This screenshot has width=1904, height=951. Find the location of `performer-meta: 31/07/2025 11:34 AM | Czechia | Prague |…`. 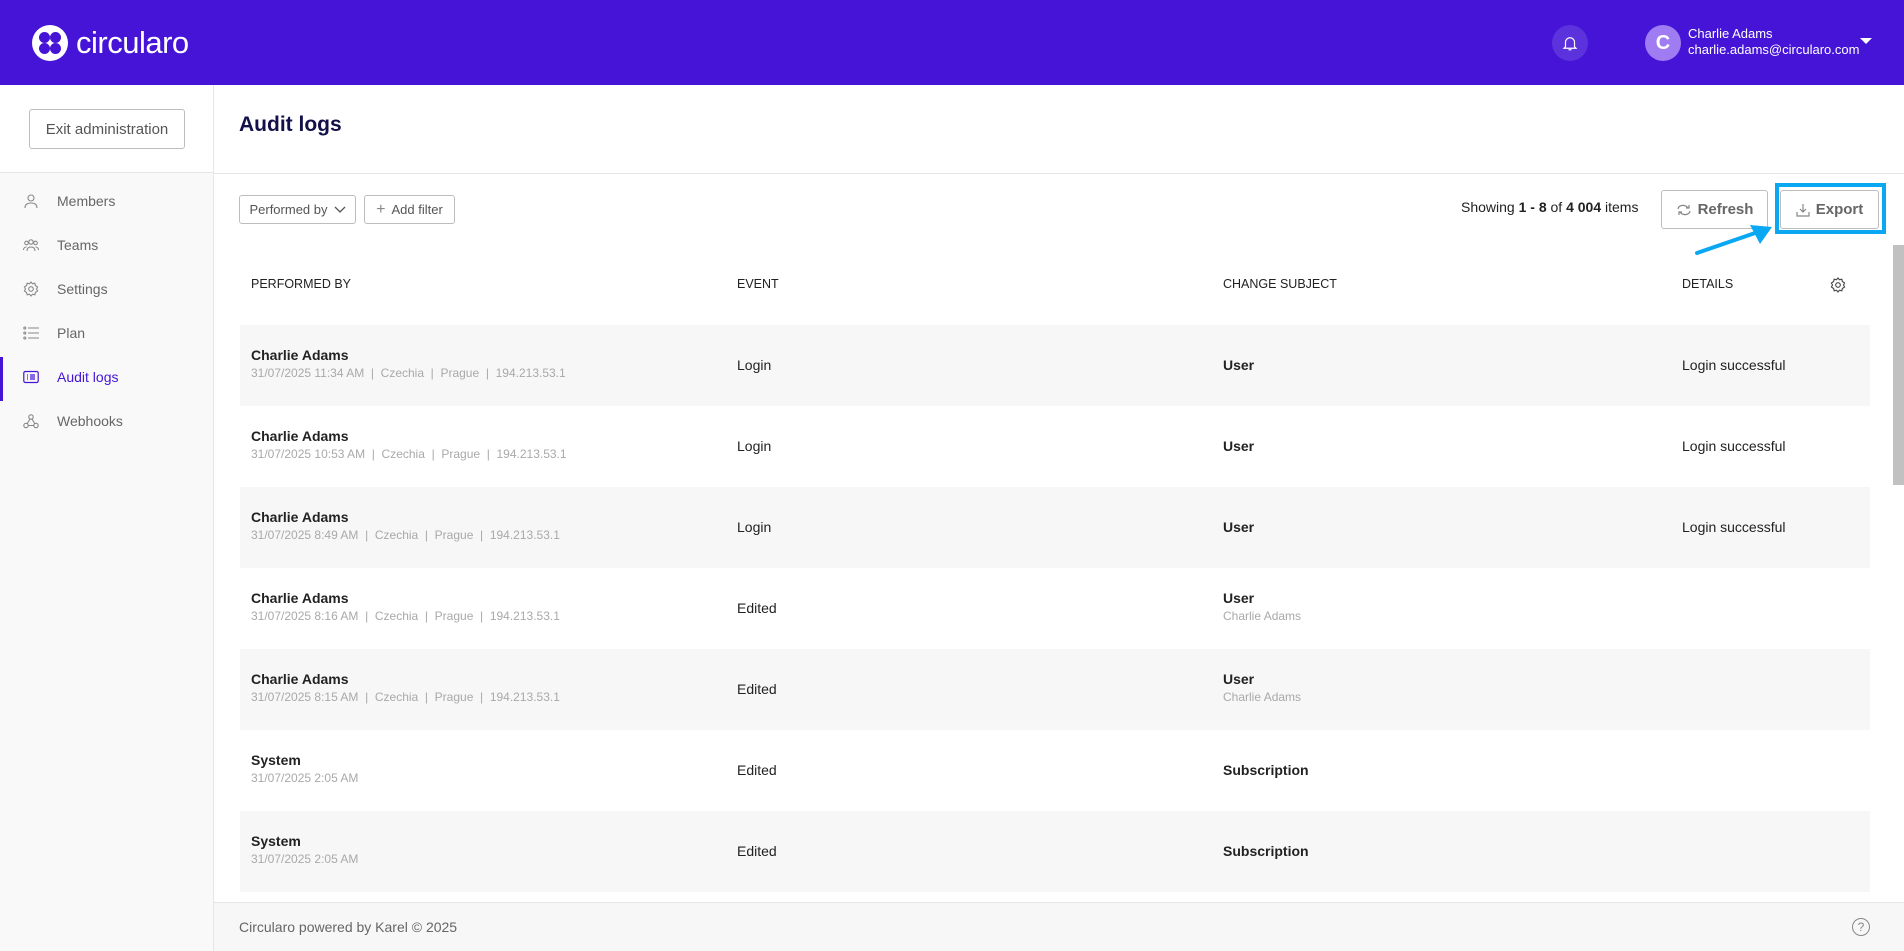

performer-meta: 31/07/2025 11:34 AM | Czechia | Prague |… is located at coordinates (408, 373).